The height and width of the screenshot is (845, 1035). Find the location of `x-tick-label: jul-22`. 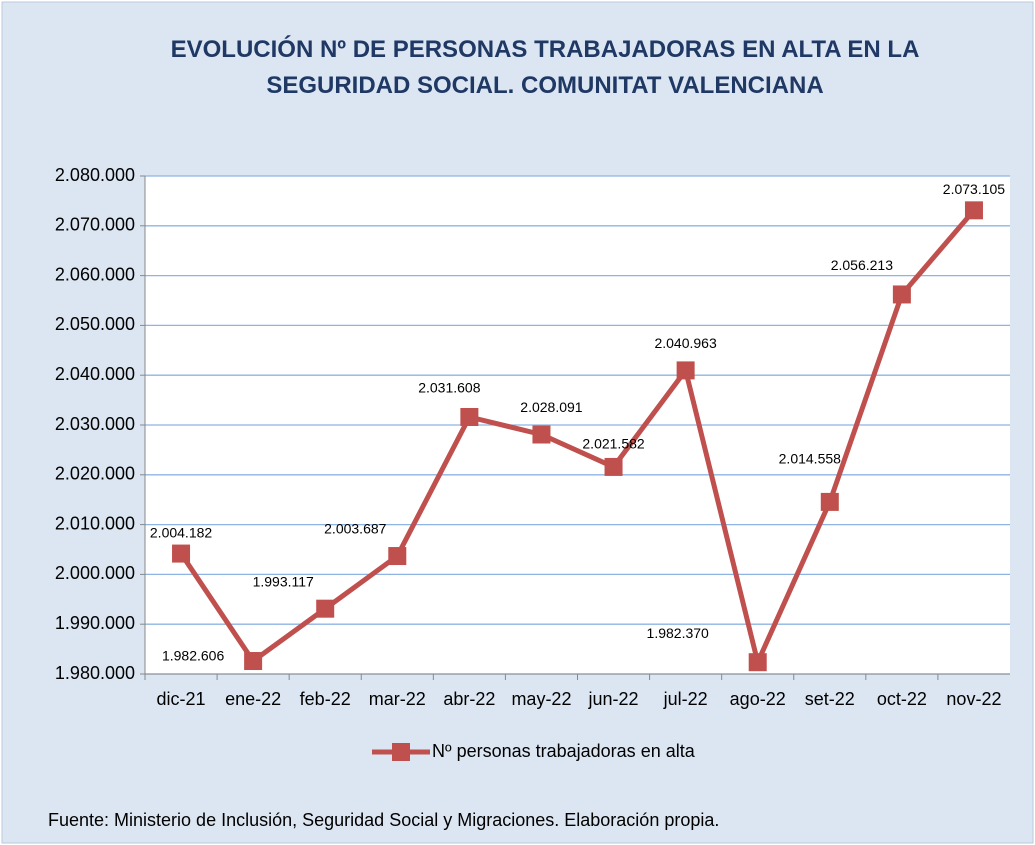

x-tick-label: jul-22 is located at coordinates (685, 699).